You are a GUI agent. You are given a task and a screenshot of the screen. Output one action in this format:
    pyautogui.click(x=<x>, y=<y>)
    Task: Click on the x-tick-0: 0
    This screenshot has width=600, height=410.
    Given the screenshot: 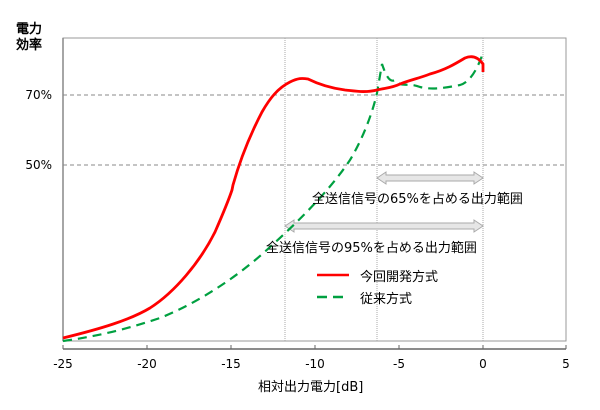 What is the action you would take?
    pyautogui.click(x=483, y=364)
    